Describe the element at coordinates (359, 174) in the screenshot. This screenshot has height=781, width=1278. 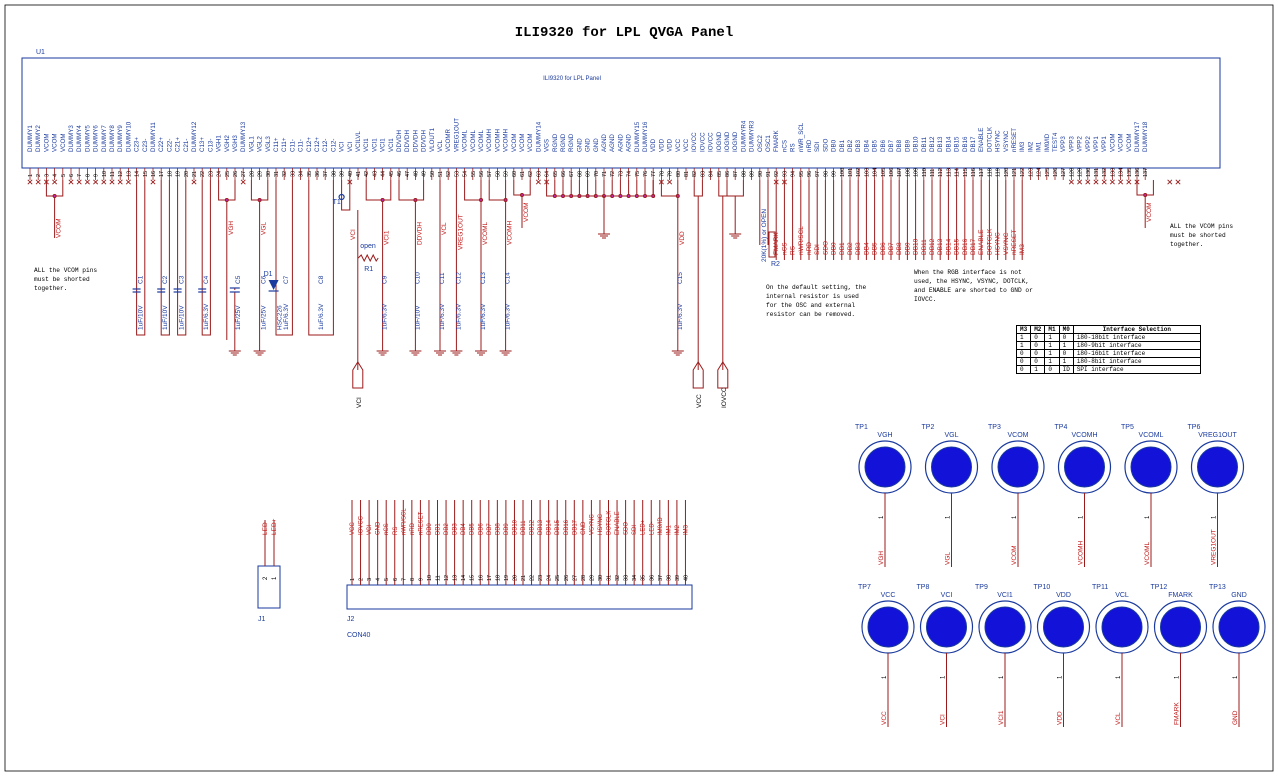
I see `ic-pin-number: 41` at that location.